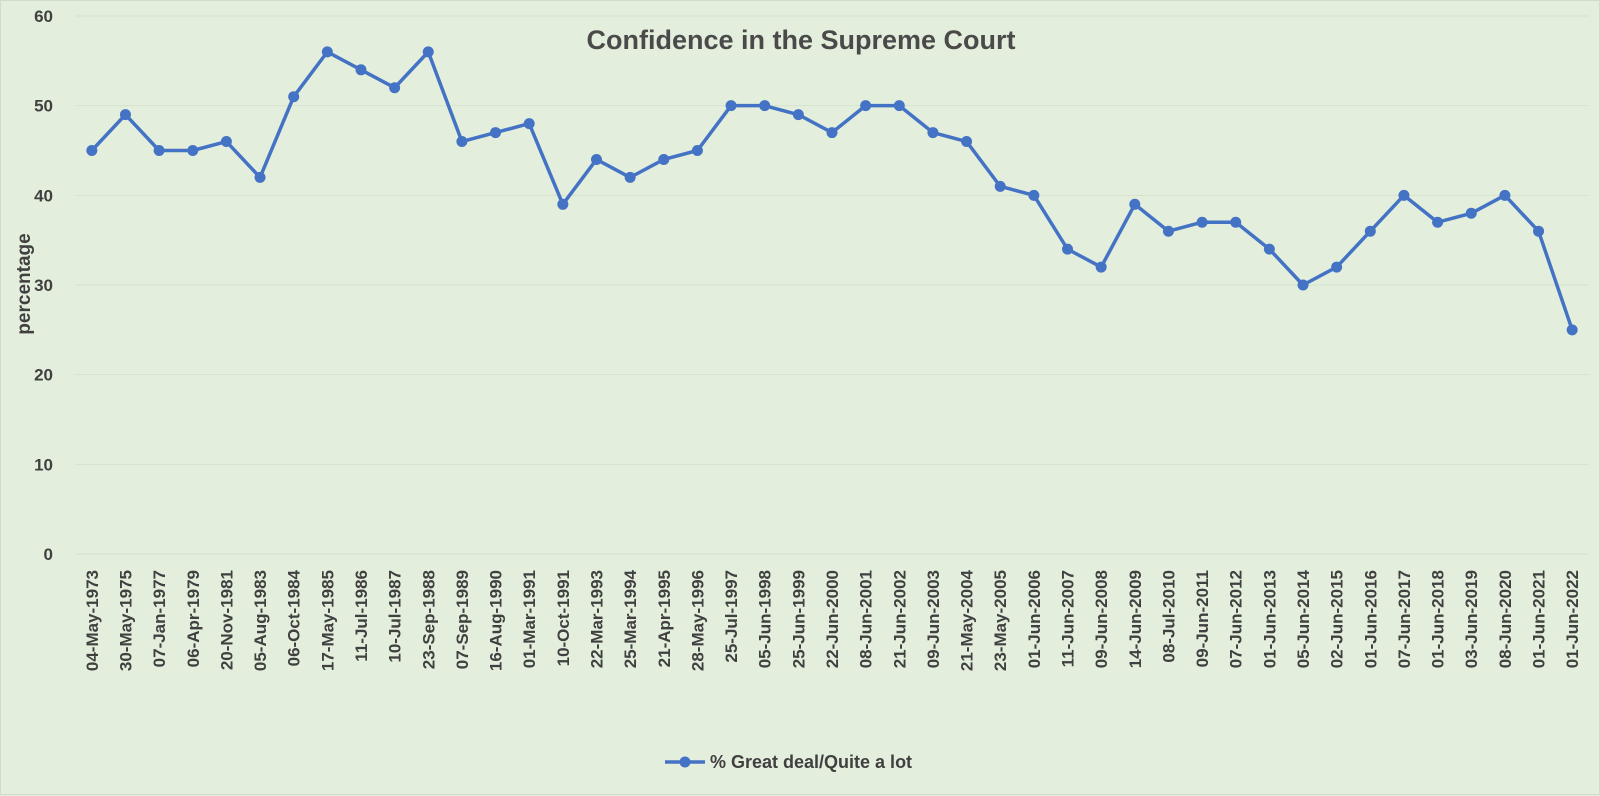 The image size is (1600, 796). I want to click on x-tick-label: 28-May-1996, so click(697, 620).